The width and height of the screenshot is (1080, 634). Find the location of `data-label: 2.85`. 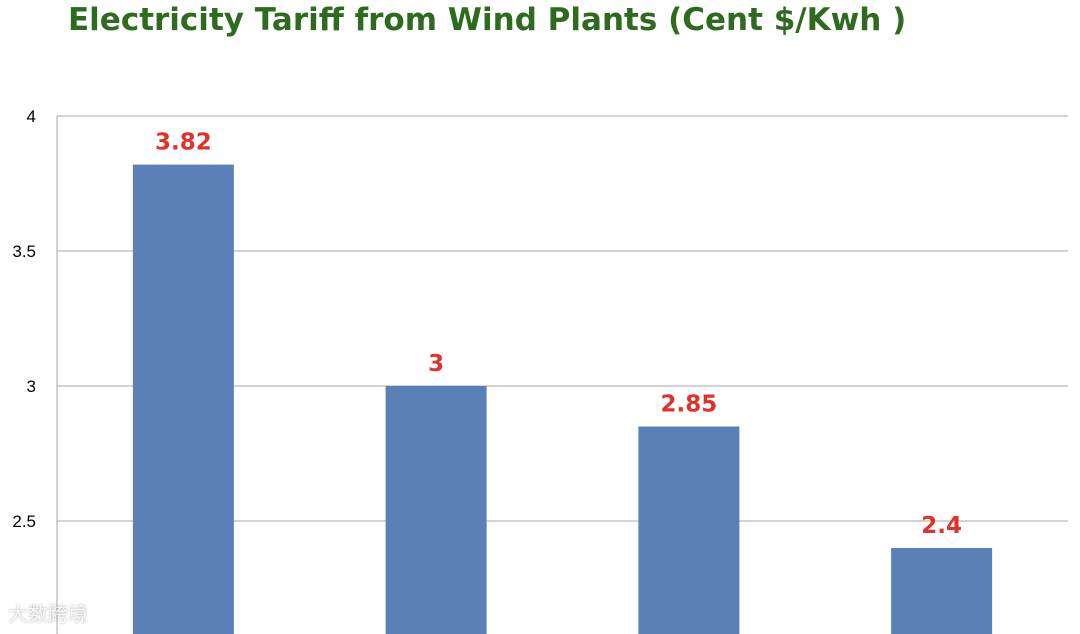

data-label: 2.85 is located at coordinates (689, 405).